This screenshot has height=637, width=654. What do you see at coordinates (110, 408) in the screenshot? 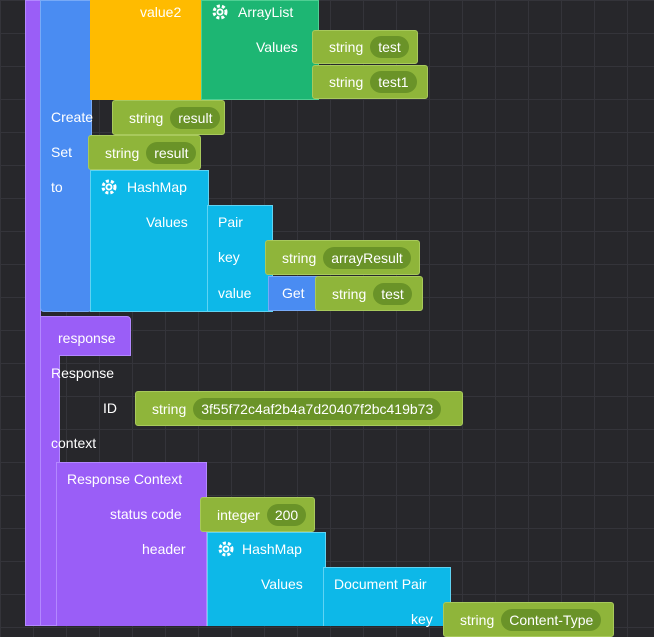
I see `field-label: ID` at bounding box center [110, 408].